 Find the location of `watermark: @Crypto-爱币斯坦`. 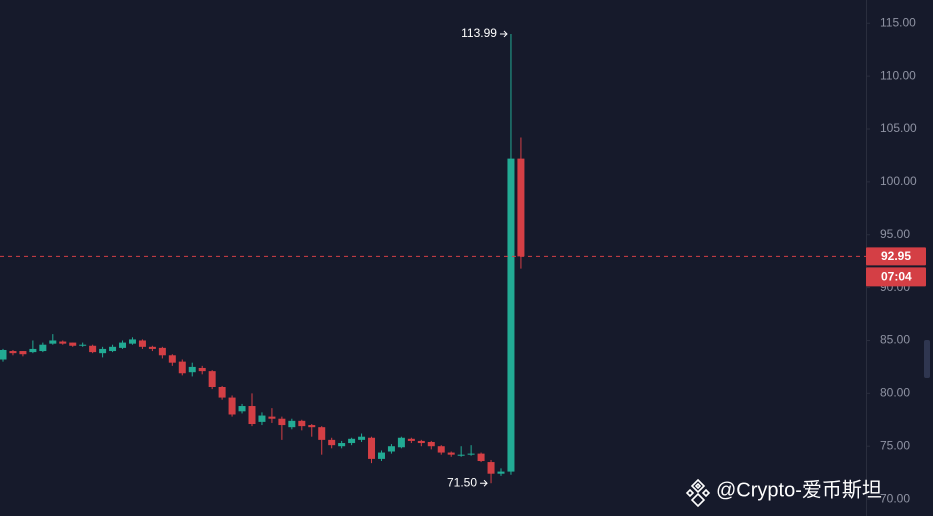

watermark: @Crypto-爱币斯坦 is located at coordinates (783, 493).